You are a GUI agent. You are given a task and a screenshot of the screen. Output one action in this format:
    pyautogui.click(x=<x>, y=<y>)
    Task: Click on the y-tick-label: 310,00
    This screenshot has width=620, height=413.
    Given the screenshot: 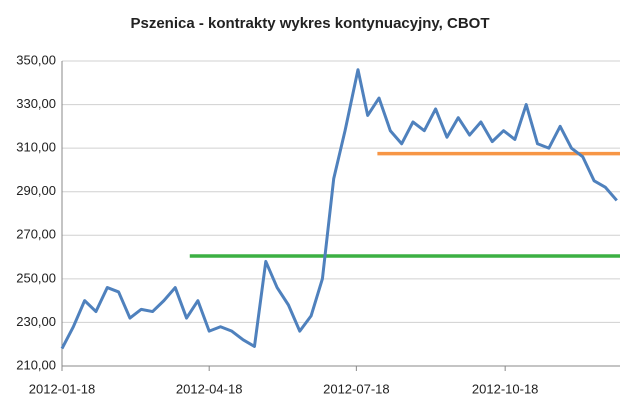 What is the action you would take?
    pyautogui.click(x=36, y=147)
    